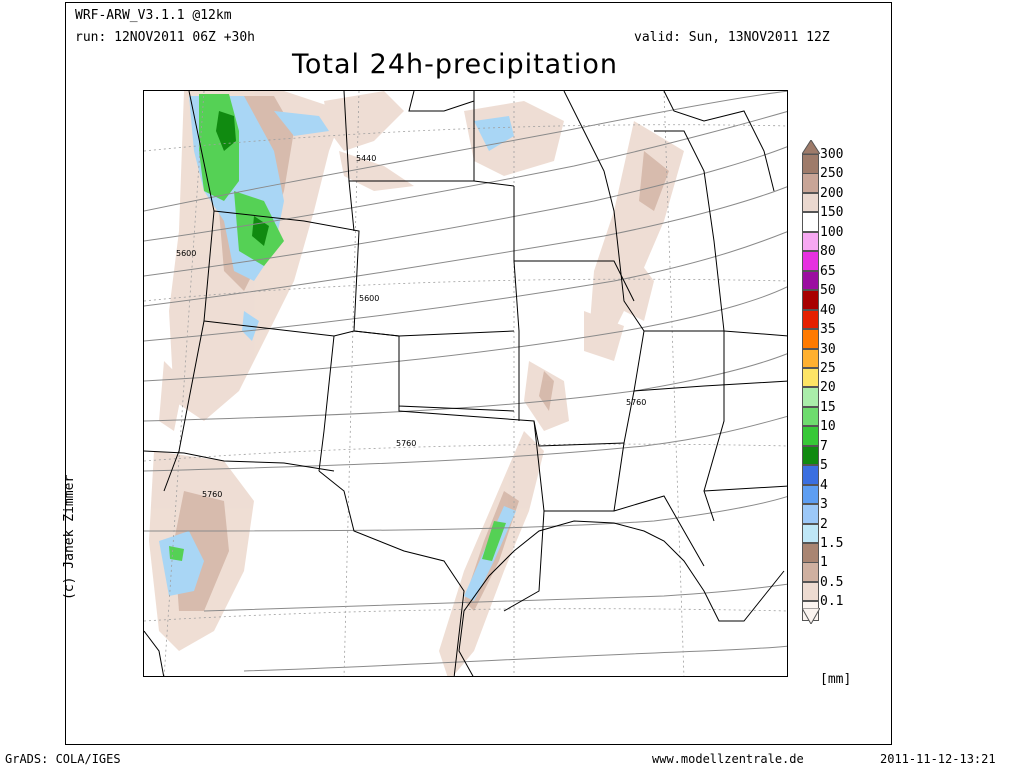  What do you see at coordinates (832, 232) in the screenshot?
I see `legend-label: 100` at bounding box center [832, 232].